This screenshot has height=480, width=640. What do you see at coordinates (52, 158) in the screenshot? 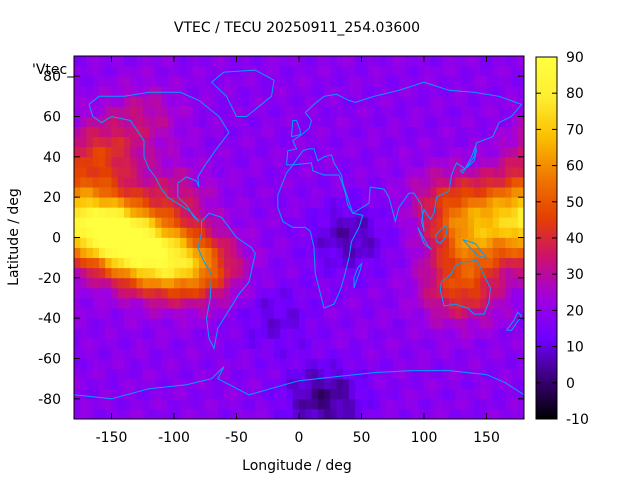
I see `y-tick-label: 40` at bounding box center [52, 158].